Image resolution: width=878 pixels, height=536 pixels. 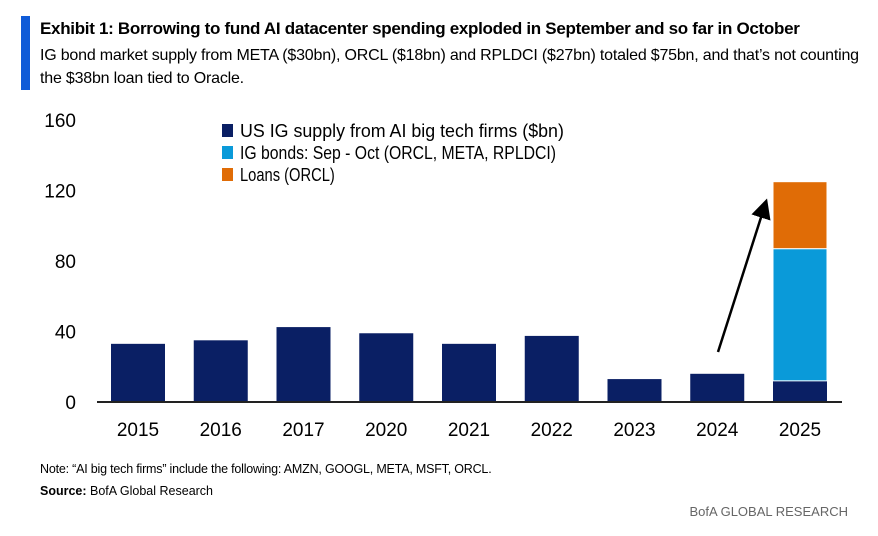 What do you see at coordinates (469, 372) in the screenshot?
I see `bar-2021` at bounding box center [469, 372].